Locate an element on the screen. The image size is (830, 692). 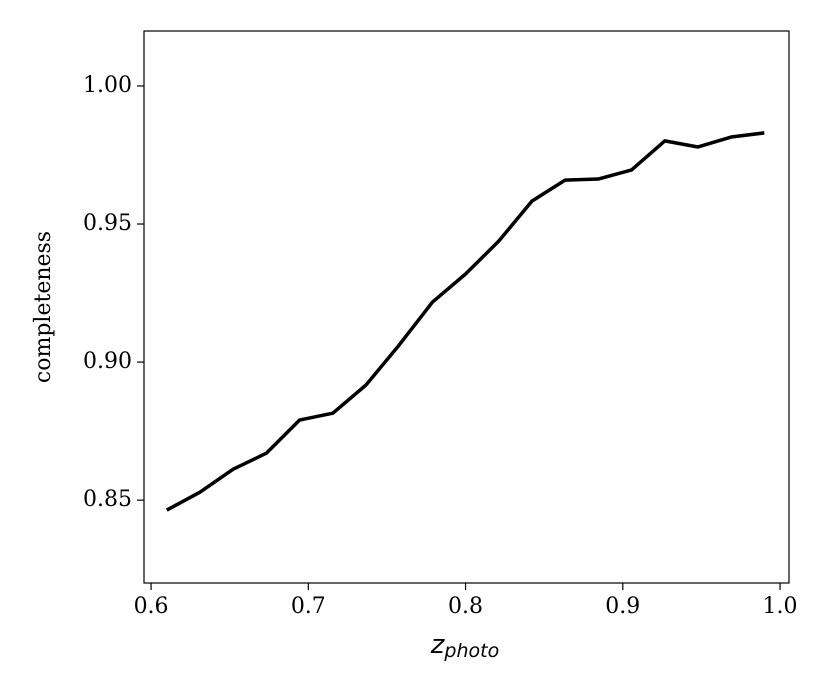
x-tick-label: 0.8 is located at coordinates (465, 606).